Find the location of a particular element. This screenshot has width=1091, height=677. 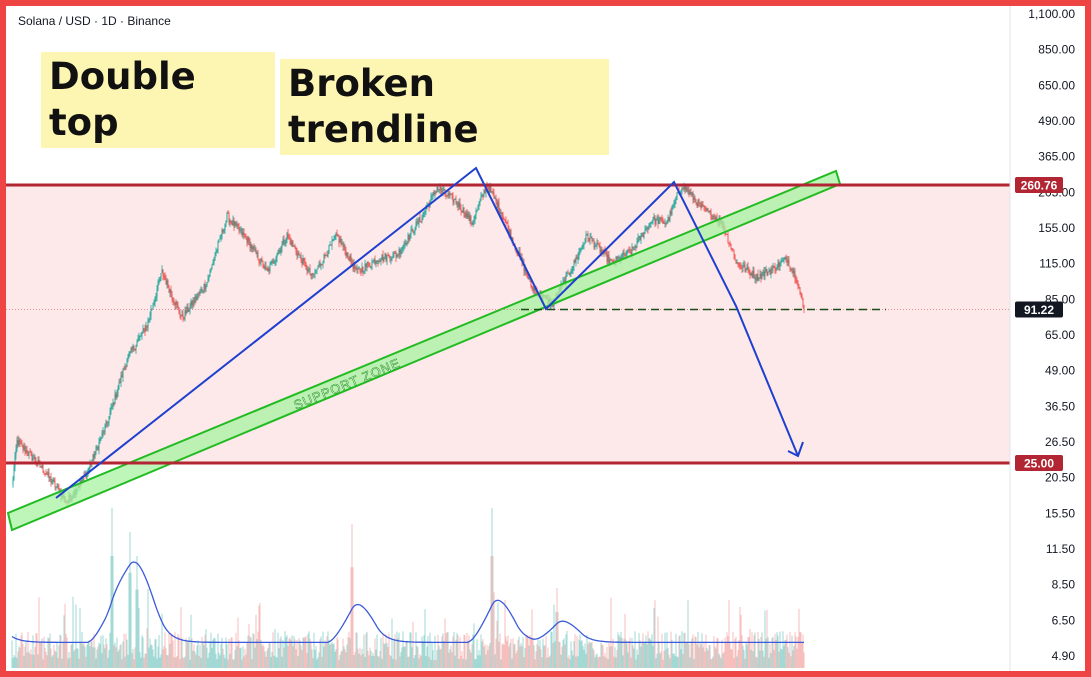

price-tick-label: 4.90 is located at coordinates (1064, 656).